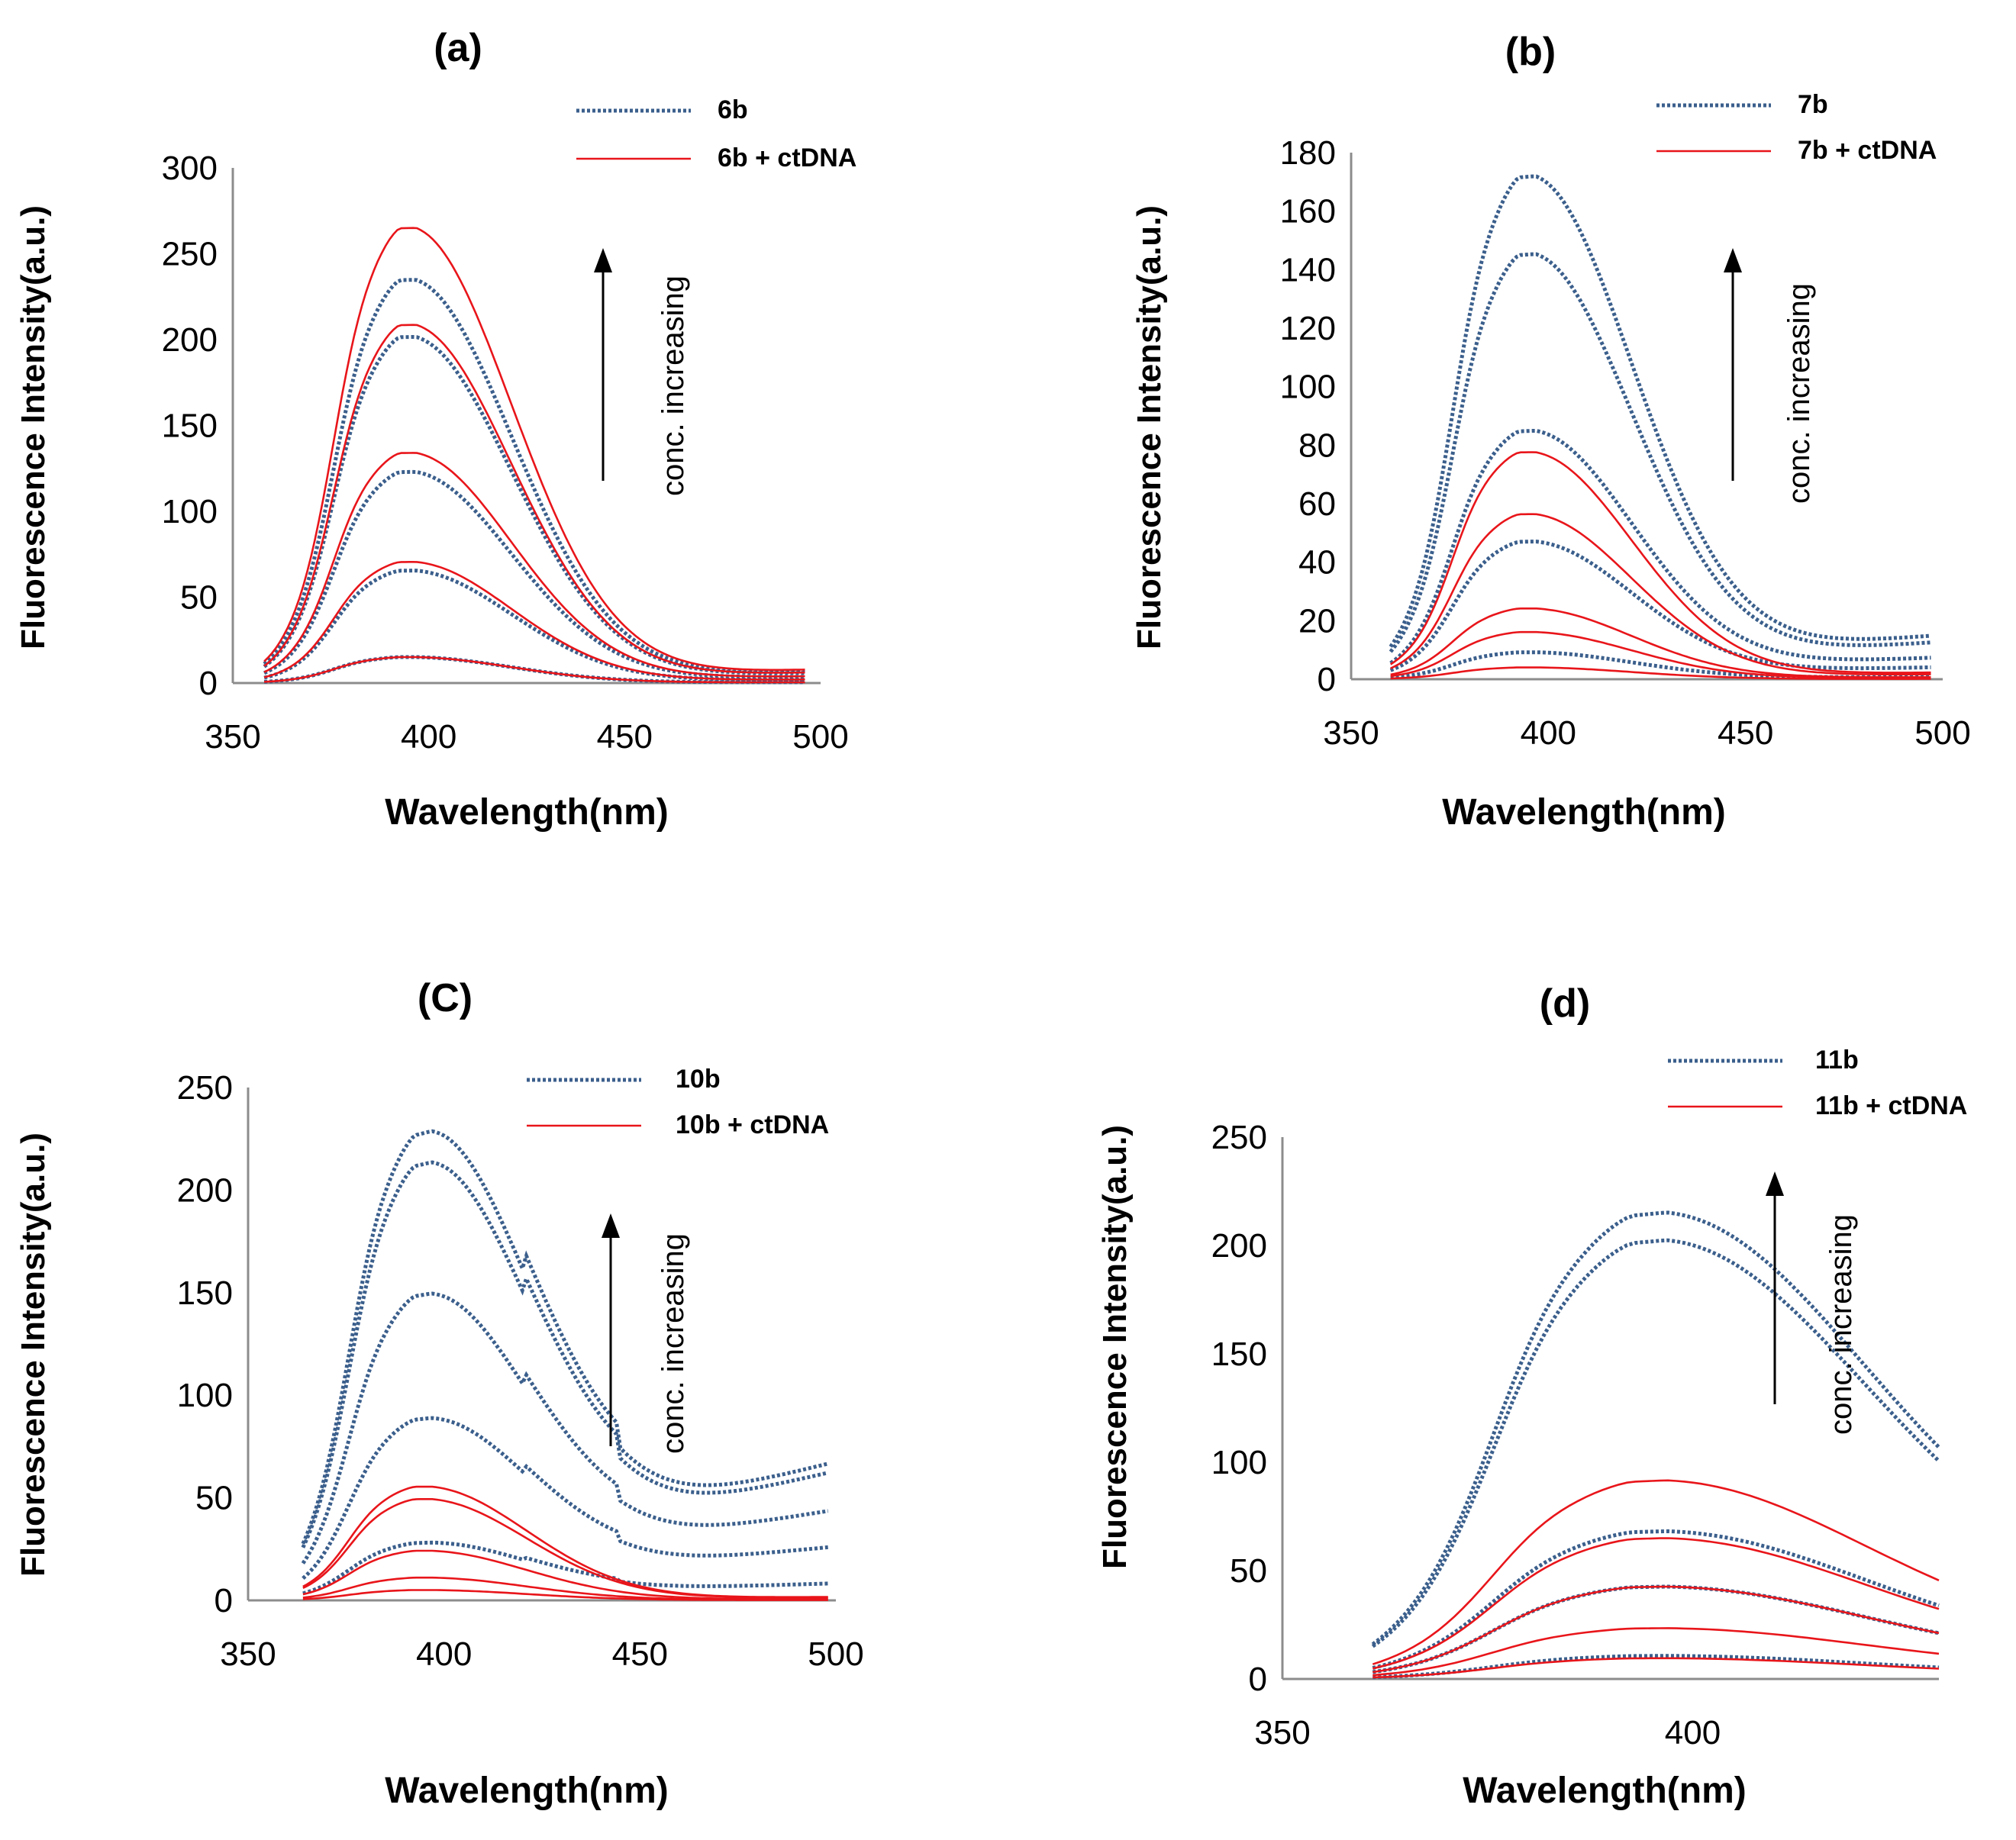 The image size is (2016, 1840). Describe the element at coordinates (445, 998) in the screenshot. I see `panel-title: (C)` at that location.